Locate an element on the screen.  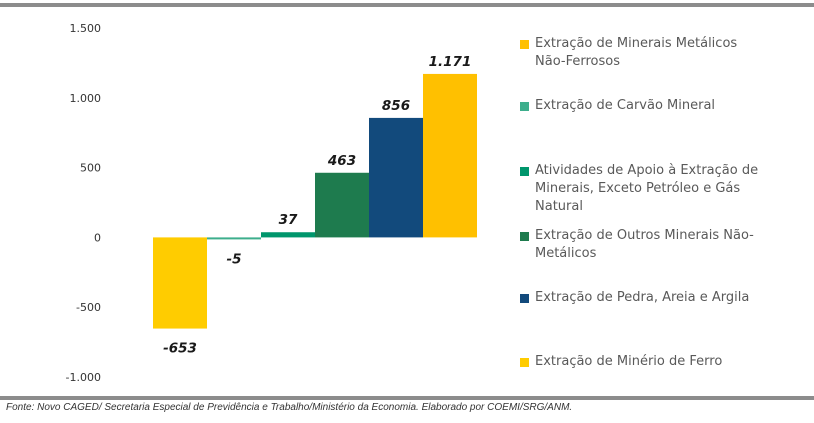
legend-label: Extração de Minério de Ferro is located at coordinates (629, 361).